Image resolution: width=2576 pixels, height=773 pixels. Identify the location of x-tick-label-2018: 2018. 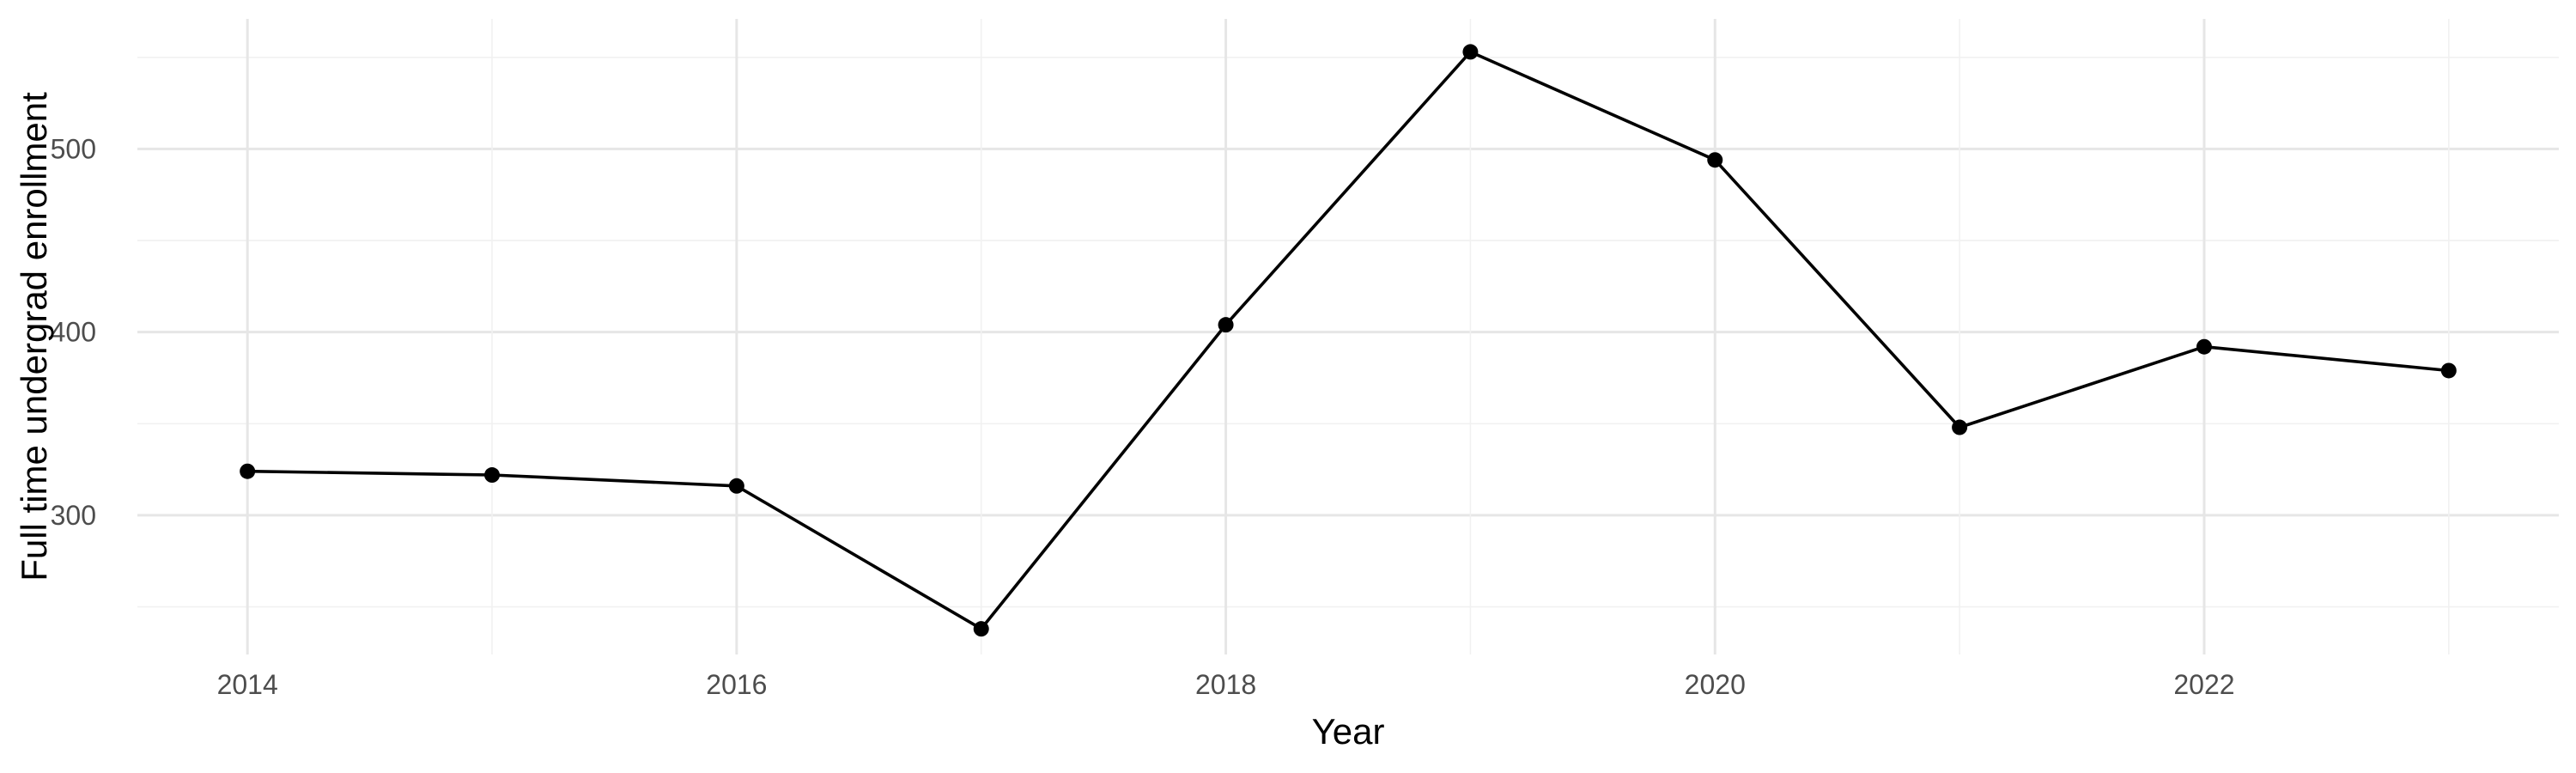
(1225, 684).